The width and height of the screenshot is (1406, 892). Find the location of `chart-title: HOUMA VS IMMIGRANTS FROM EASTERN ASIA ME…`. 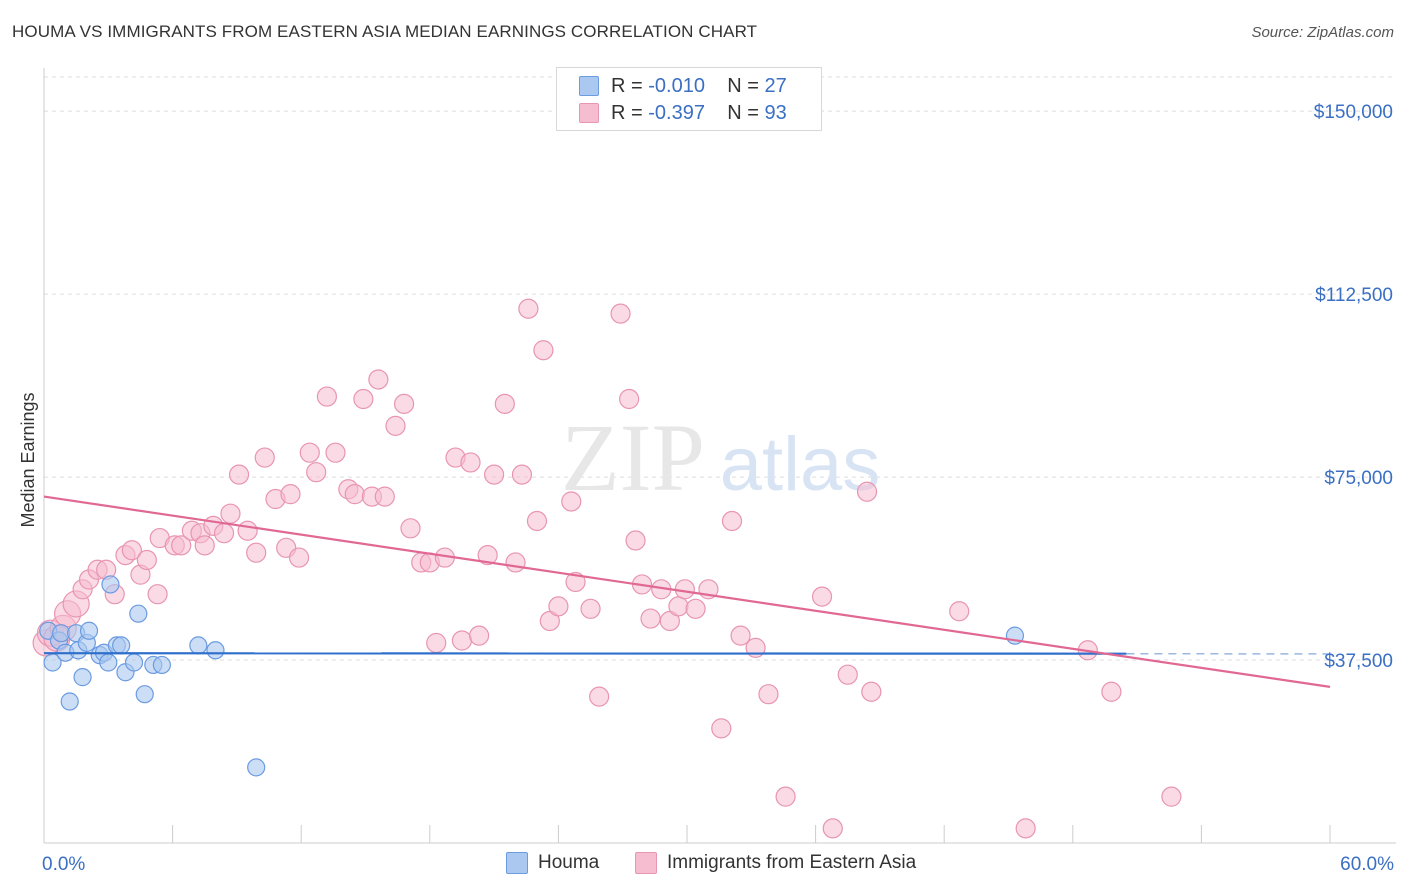

chart-title: HOUMA VS IMMIGRANTS FROM EASTERN ASIA ME… is located at coordinates (385, 31).